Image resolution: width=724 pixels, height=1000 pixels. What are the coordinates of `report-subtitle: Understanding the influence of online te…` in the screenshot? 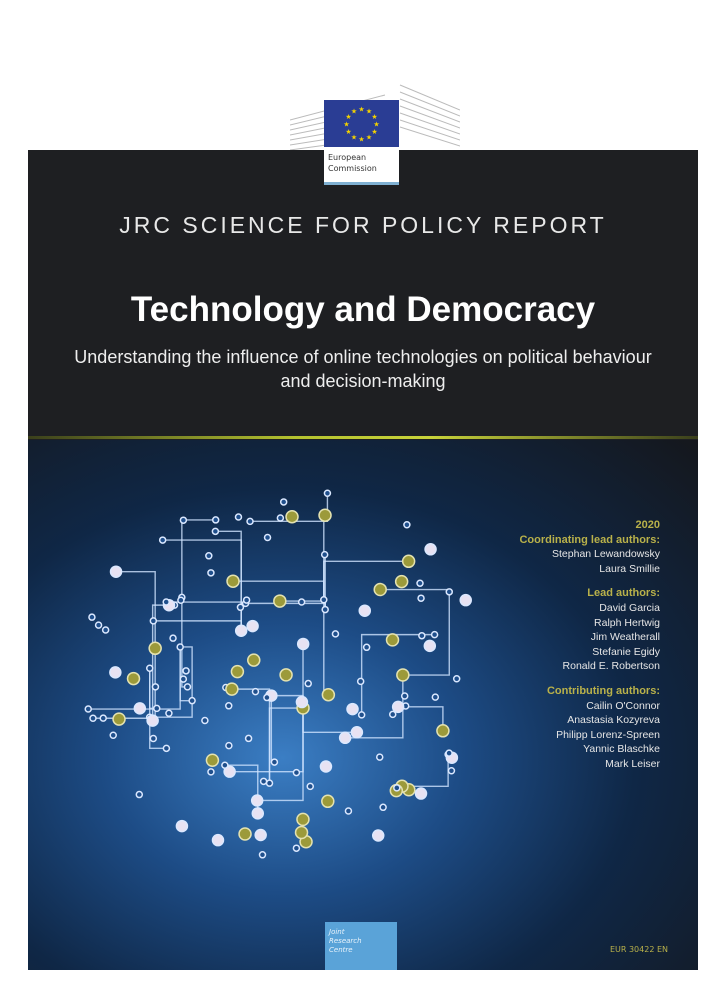 It's located at (363, 369).